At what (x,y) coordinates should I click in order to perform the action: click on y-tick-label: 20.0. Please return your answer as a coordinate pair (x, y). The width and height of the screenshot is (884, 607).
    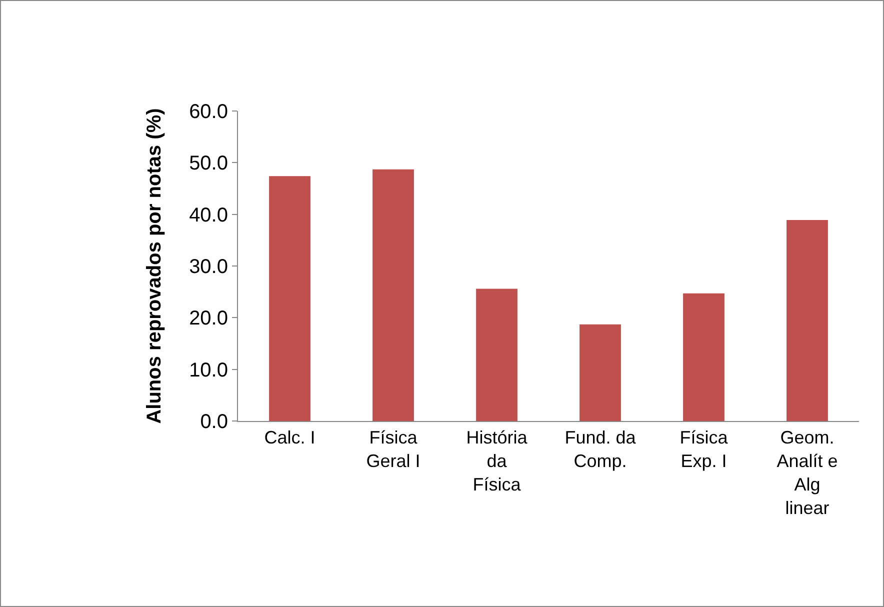
    Looking at the image, I should click on (208, 319).